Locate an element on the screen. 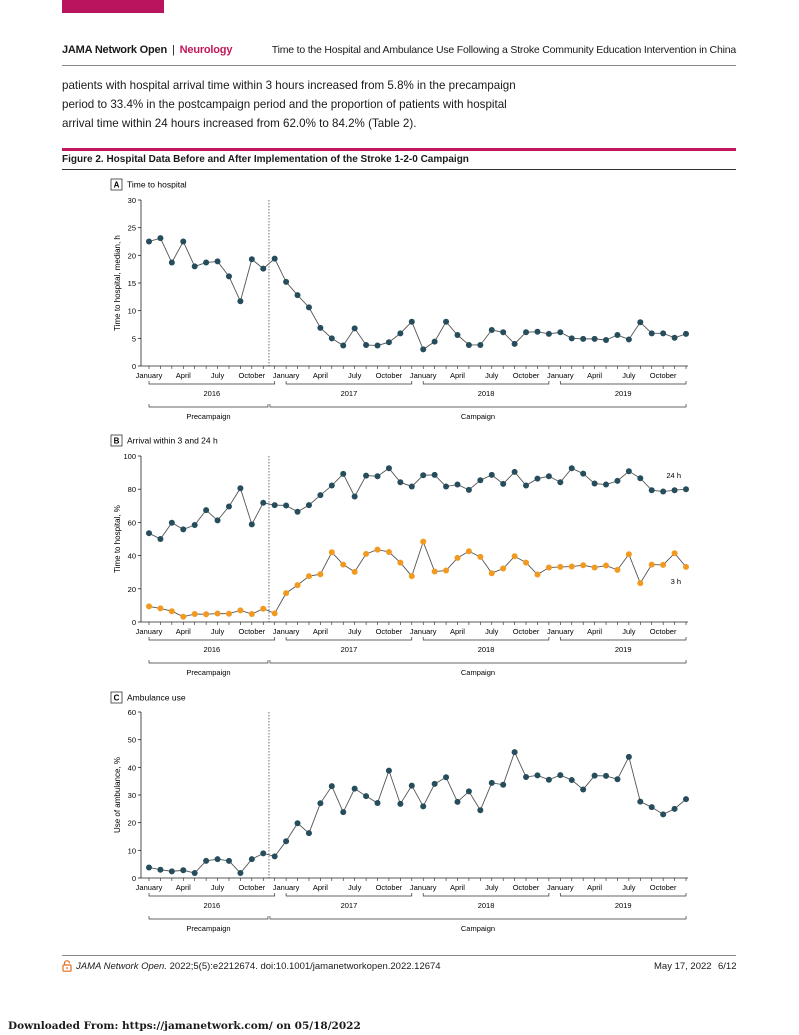 This screenshot has height=1035, width=799. series-label: 3 h is located at coordinates (676, 581).